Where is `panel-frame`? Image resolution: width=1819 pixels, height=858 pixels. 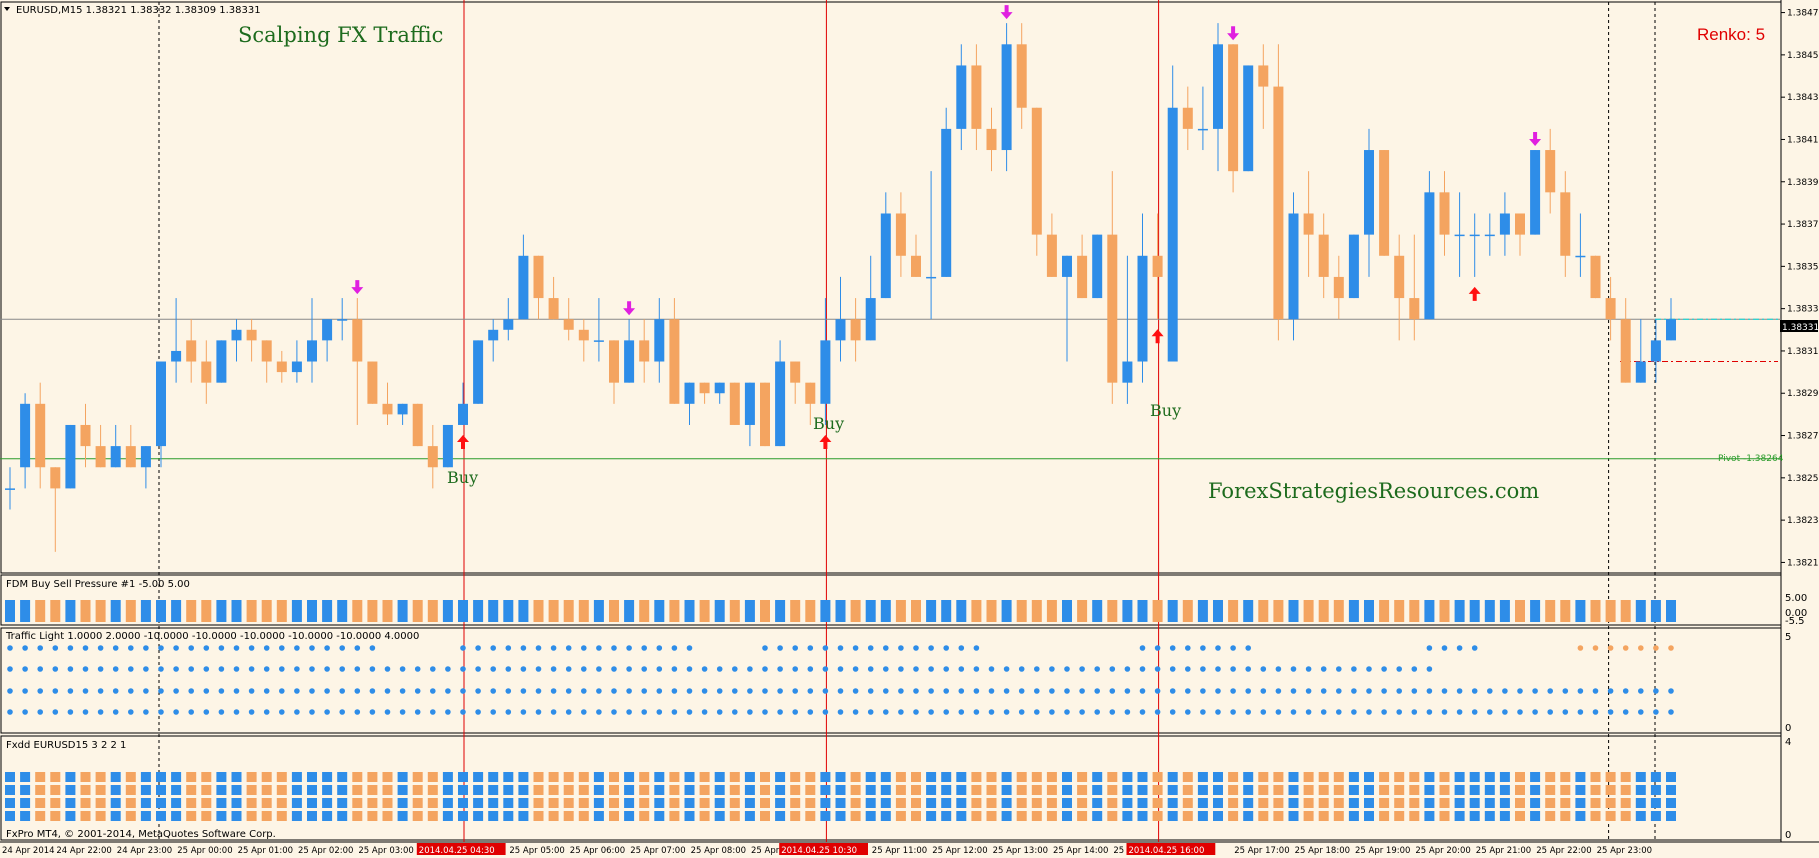 panel-frame is located at coordinates (891, 680).